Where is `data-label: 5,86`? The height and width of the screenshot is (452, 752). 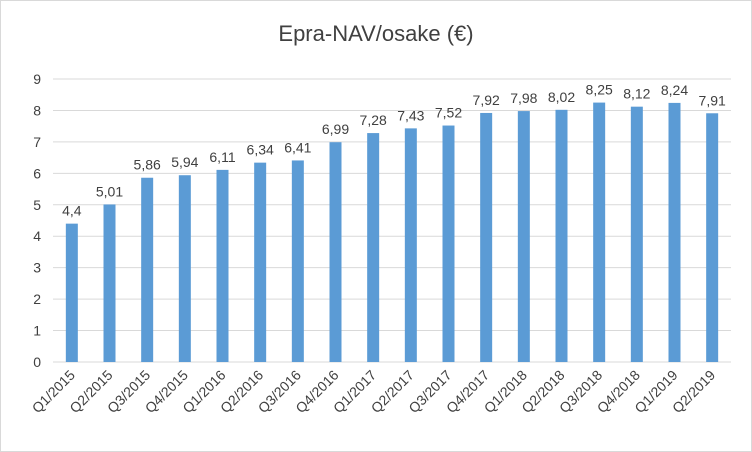
data-label: 5,86 is located at coordinates (147, 165).